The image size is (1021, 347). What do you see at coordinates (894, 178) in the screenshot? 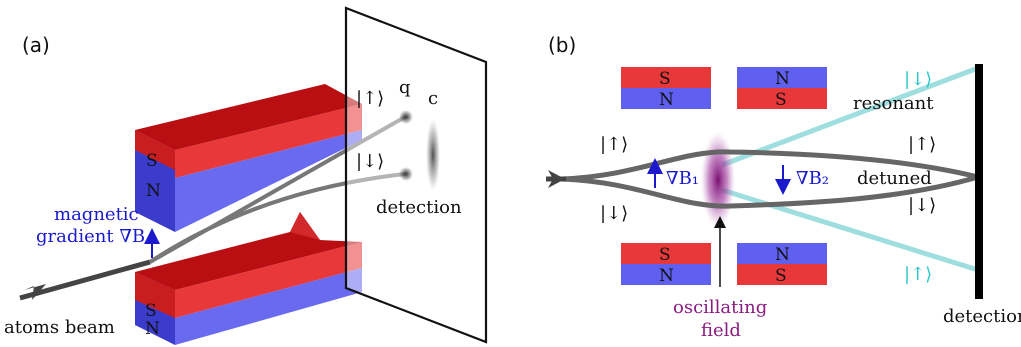
I see `detuned-label: detuned` at bounding box center [894, 178].